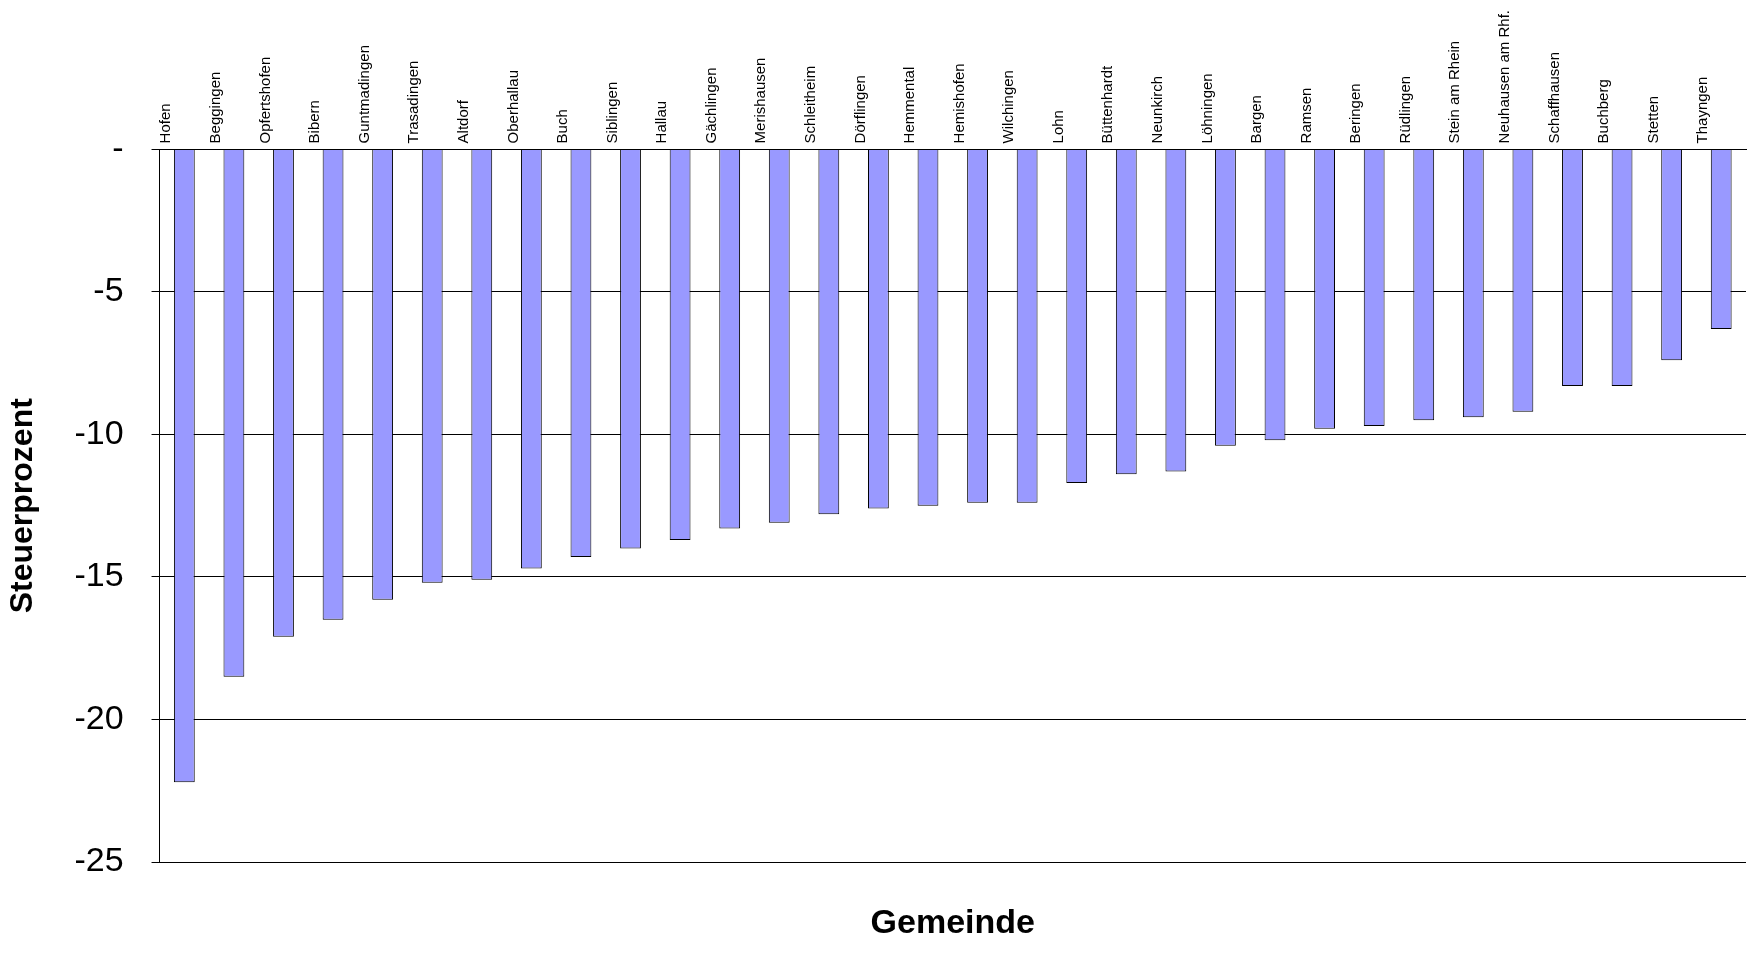 The width and height of the screenshot is (1748, 957). What do you see at coordinates (99, 716) in the screenshot?
I see `y-tick-label: -20` at bounding box center [99, 716].